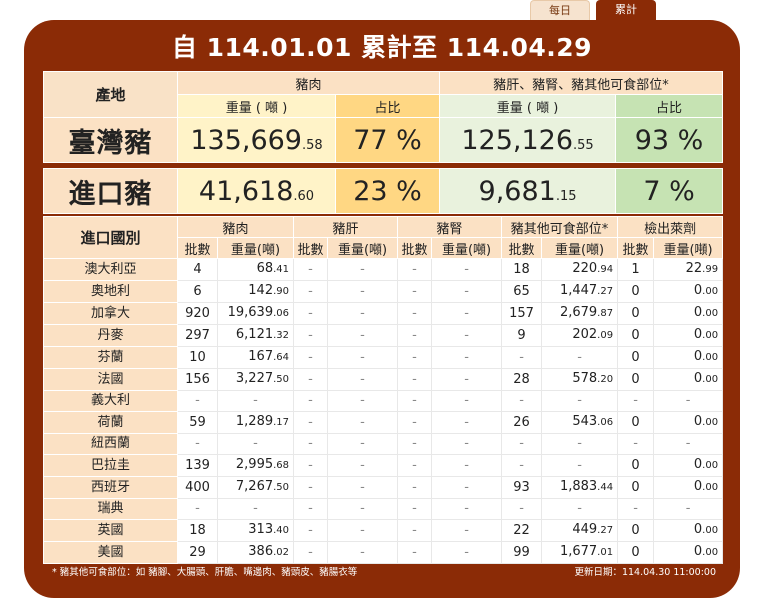  I want to click on table-row: 義大利 - - - - - - - - - -, so click(383, 401).